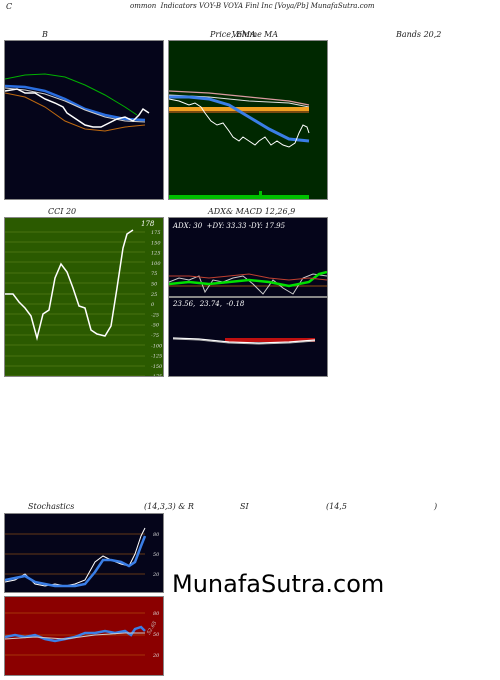 This screenshot has width=500, height=680. I want to click on macd-readout: 23.56, 23.74, -0.18, so click(209, 304).